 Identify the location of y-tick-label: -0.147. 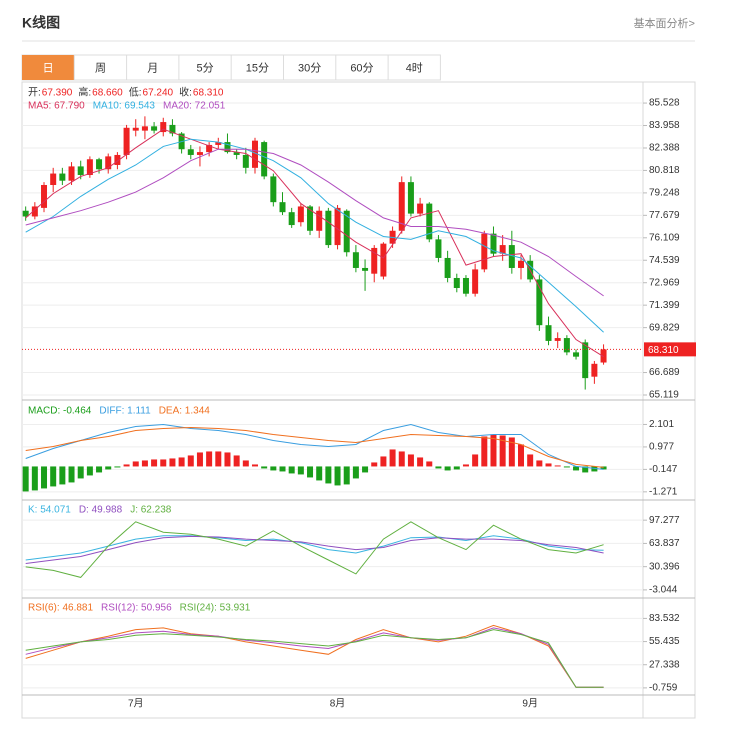
(663, 469).